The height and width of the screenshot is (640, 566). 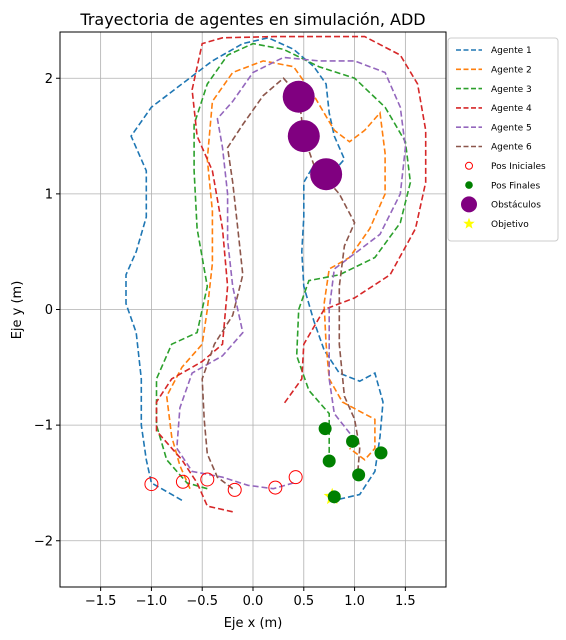 I want to click on y-axis-label: Eje y (m), so click(x=17, y=310).